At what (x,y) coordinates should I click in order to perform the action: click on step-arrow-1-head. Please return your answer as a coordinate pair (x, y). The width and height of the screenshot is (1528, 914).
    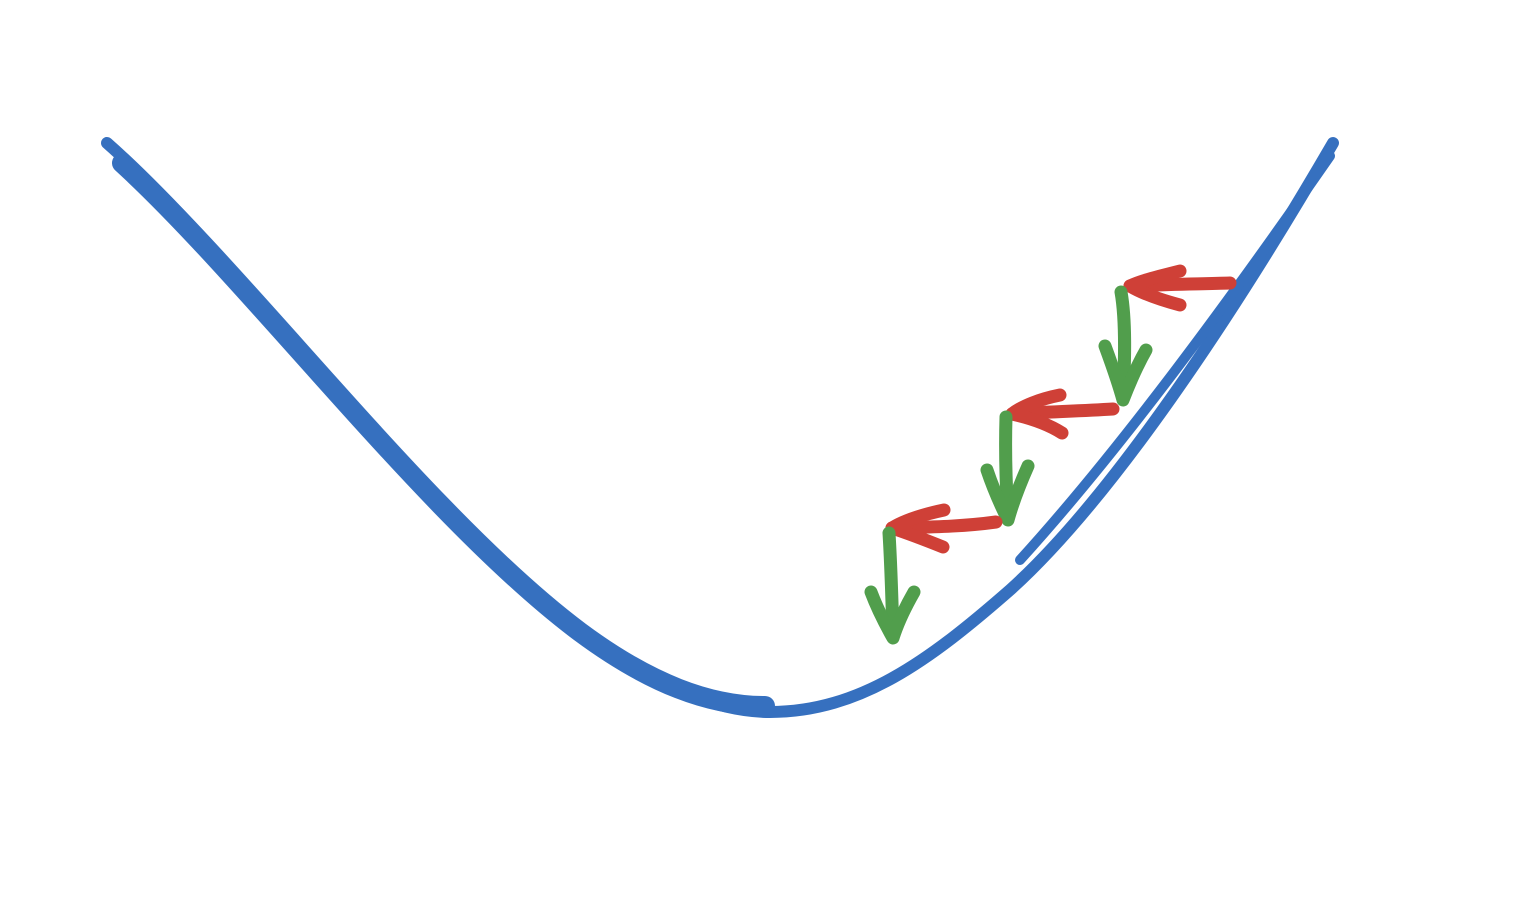
    Looking at the image, I should click on (1155, 288).